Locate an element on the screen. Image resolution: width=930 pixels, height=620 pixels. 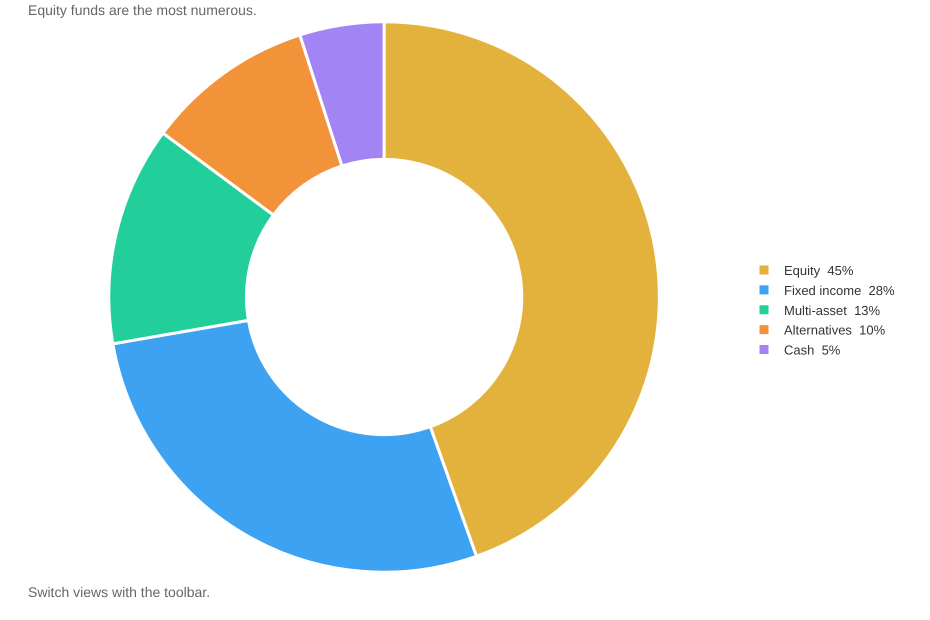
legend-label: Equity 45% is located at coordinates (819, 270).